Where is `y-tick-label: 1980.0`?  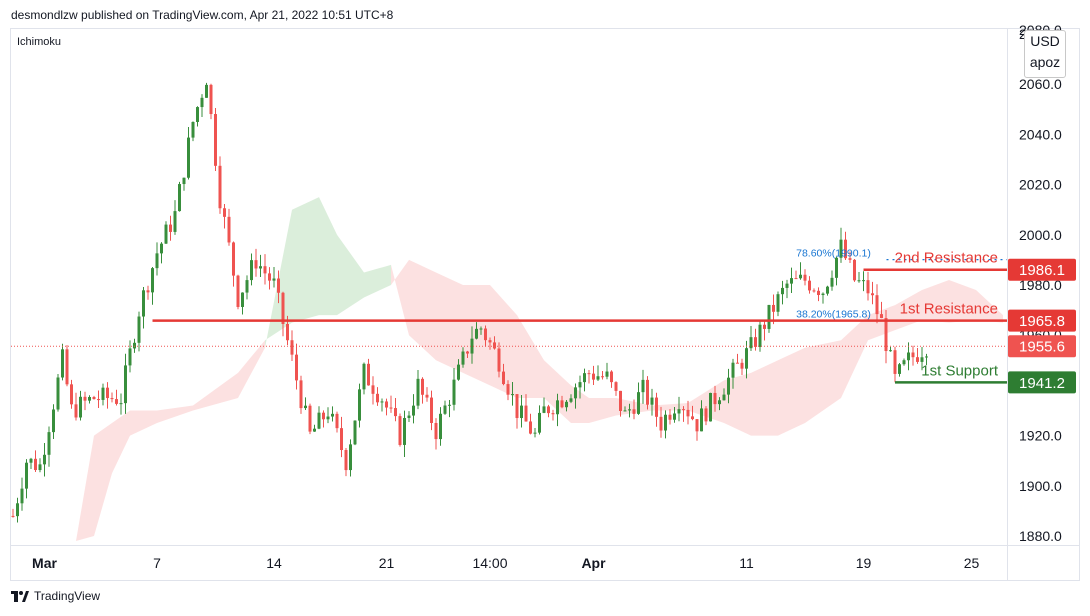
y-tick-label: 1980.0 is located at coordinates (1040, 285).